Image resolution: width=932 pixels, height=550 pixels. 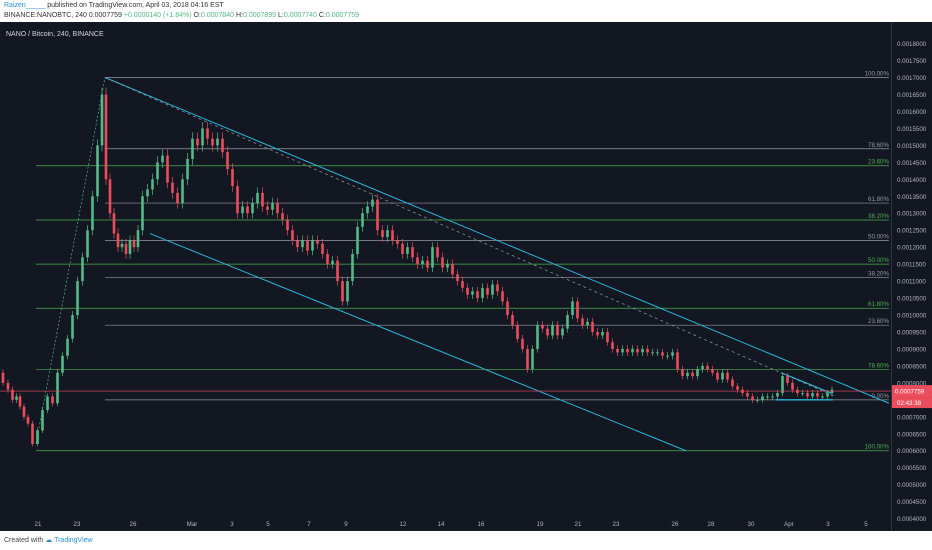 I want to click on y-tick-label: 0.0018000, so click(x=912, y=44).